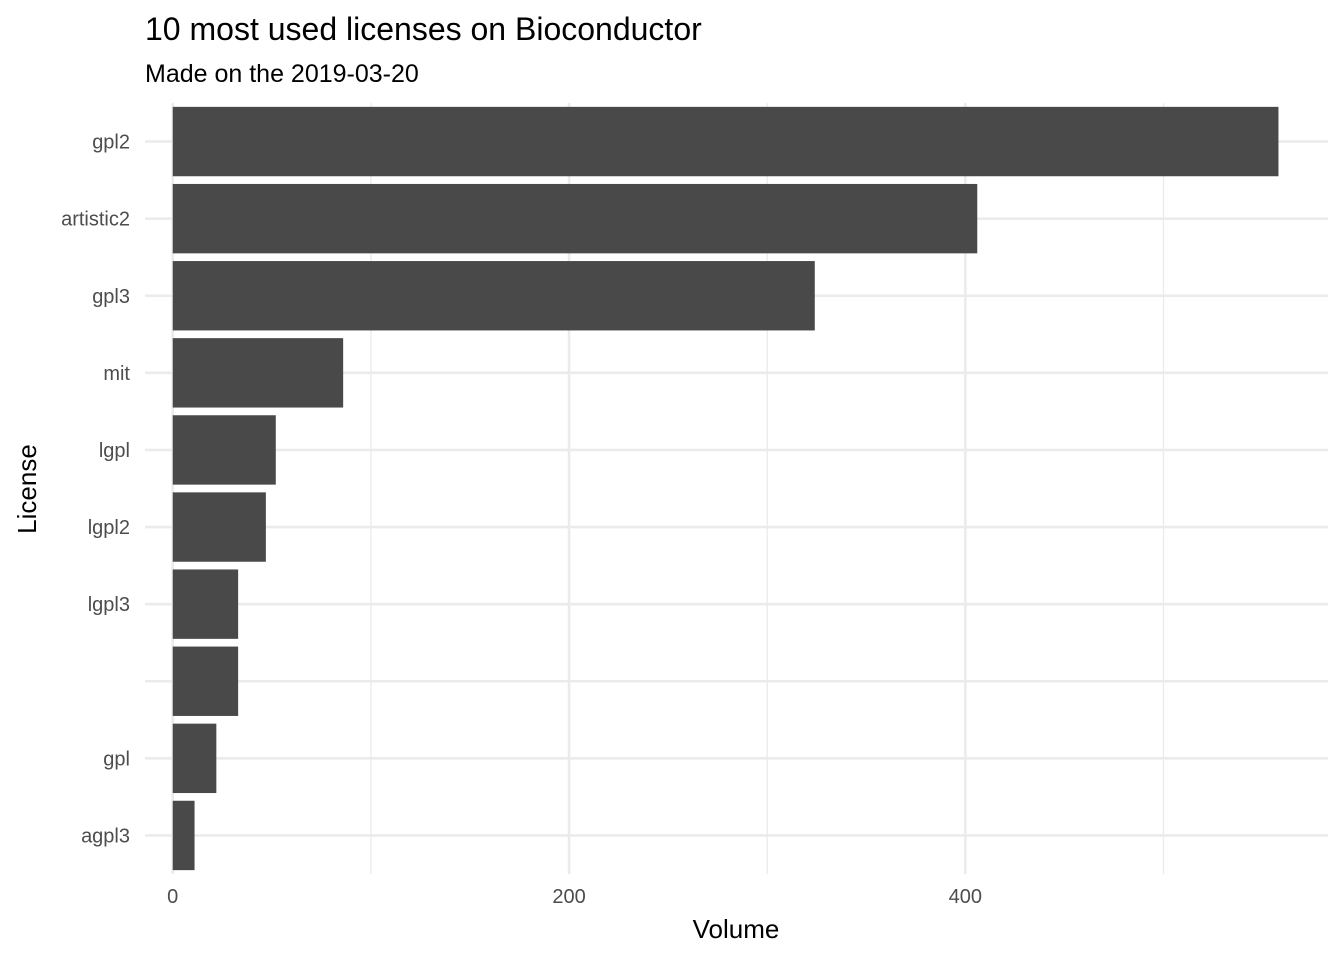 This screenshot has height=960, width=1344. I want to click on y-tick-label: gpl, so click(116, 759).